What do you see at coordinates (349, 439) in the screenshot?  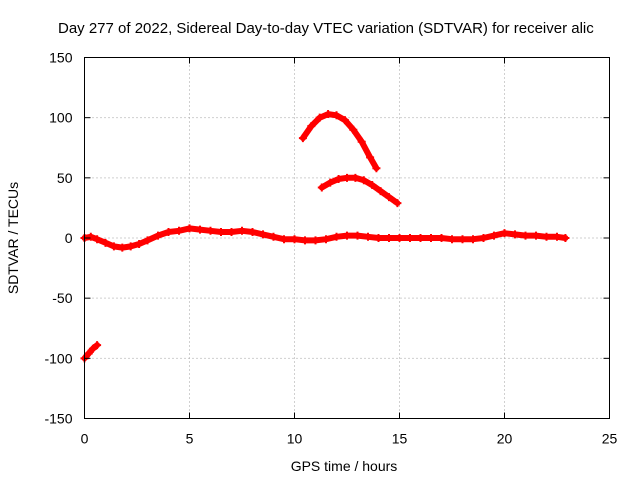 I see `x-tick-labels: 0 5 10 15 20 25` at bounding box center [349, 439].